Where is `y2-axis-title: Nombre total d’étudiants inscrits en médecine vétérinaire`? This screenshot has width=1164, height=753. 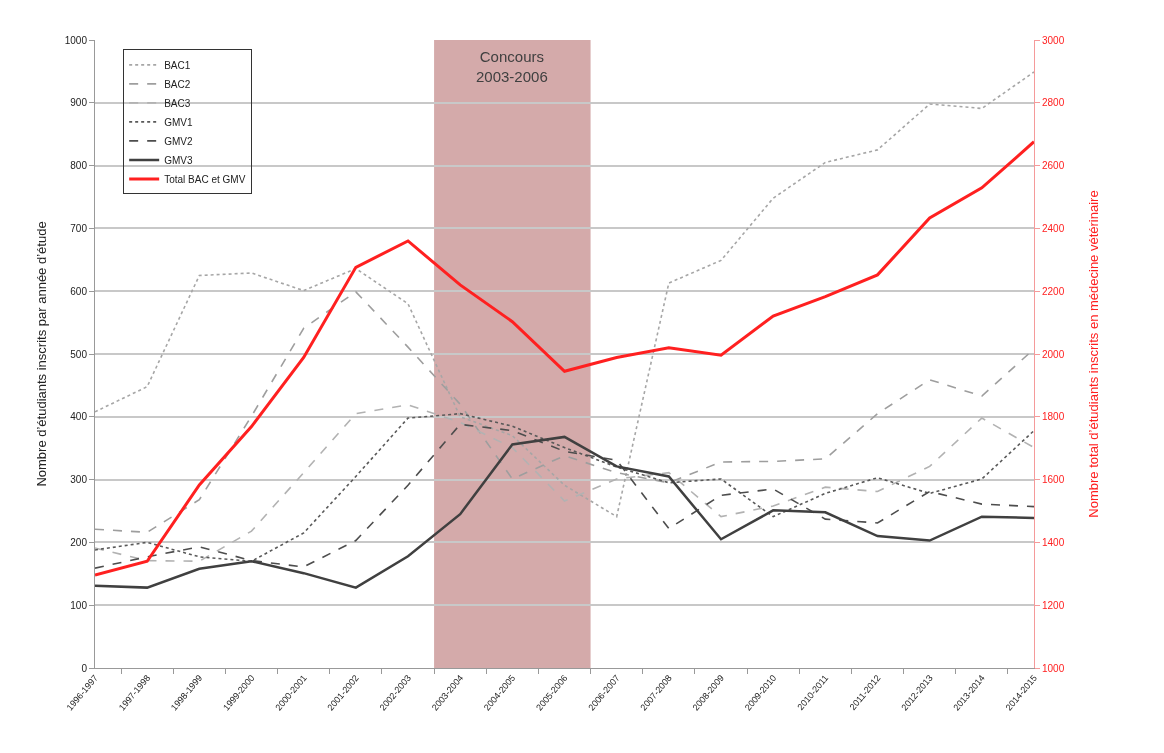
y2-axis-title: Nombre total d’étudiants inscrits en médecine vétérinaire is located at coordinates (1094, 354).